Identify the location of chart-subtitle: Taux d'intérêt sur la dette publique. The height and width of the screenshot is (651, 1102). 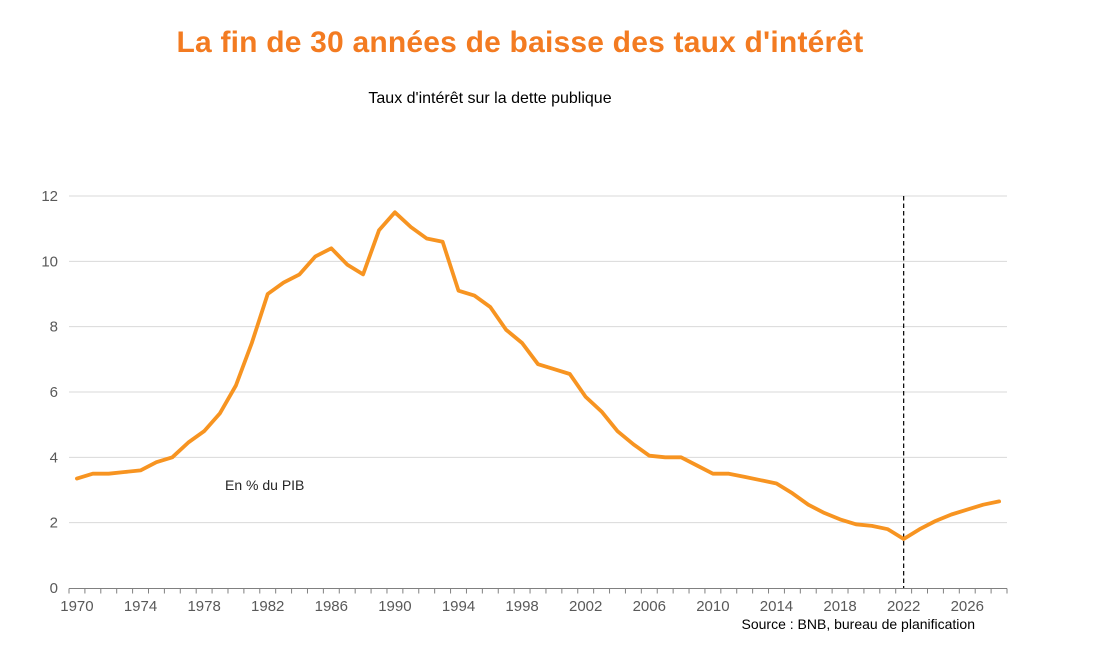
(490, 98).